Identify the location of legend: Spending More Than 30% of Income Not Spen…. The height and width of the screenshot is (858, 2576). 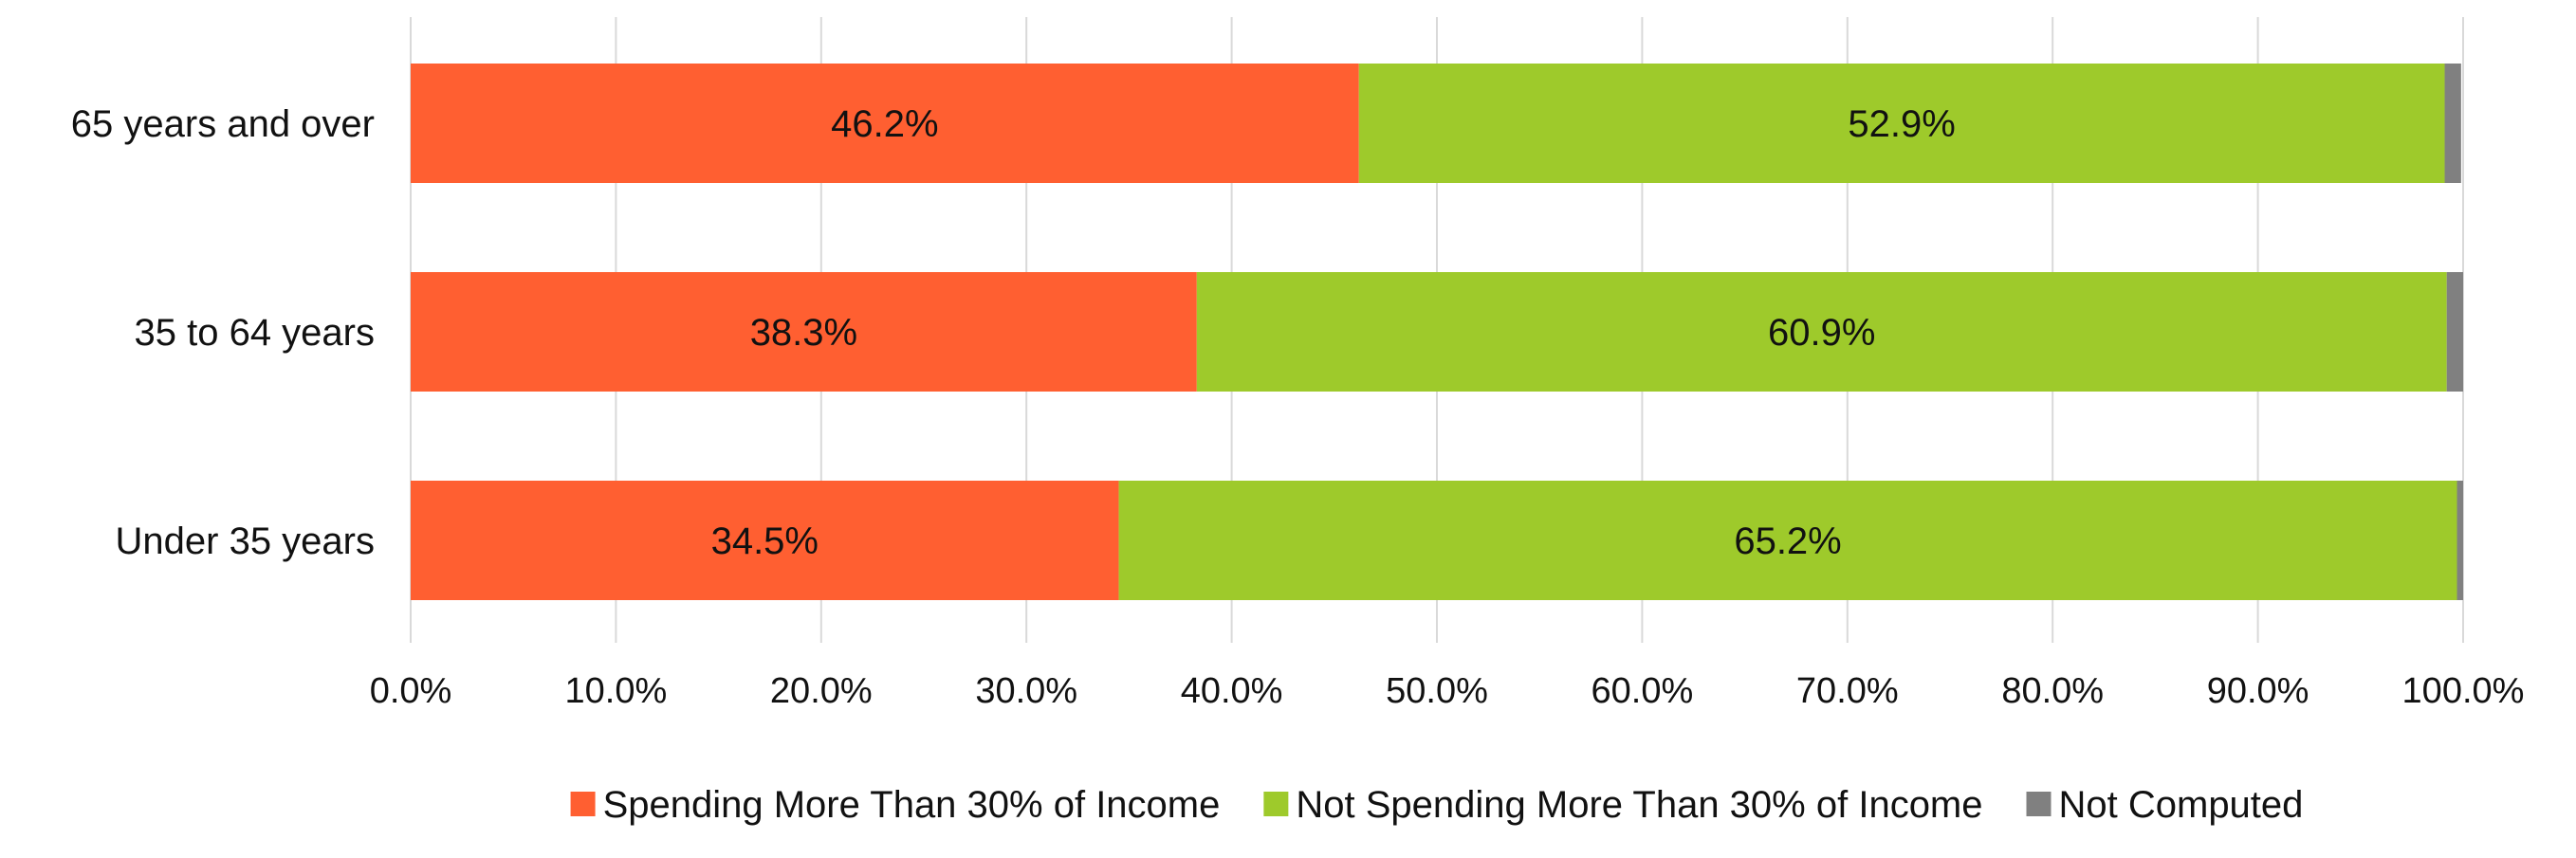
(1437, 805).